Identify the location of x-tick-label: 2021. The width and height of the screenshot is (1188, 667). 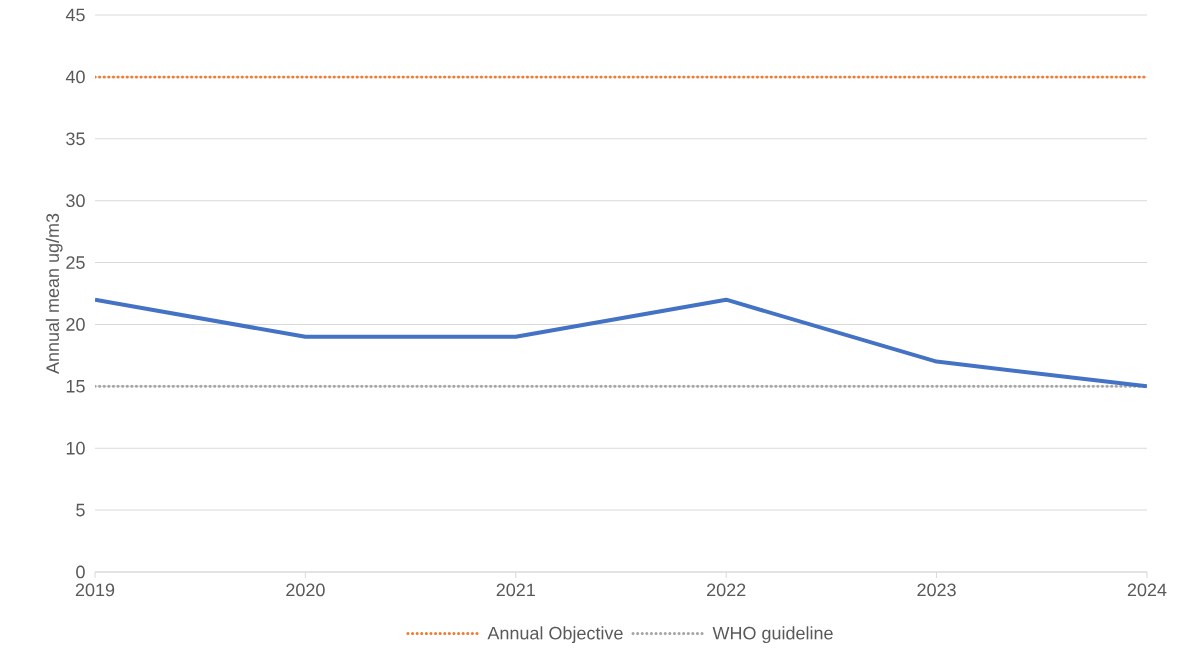
(515, 590).